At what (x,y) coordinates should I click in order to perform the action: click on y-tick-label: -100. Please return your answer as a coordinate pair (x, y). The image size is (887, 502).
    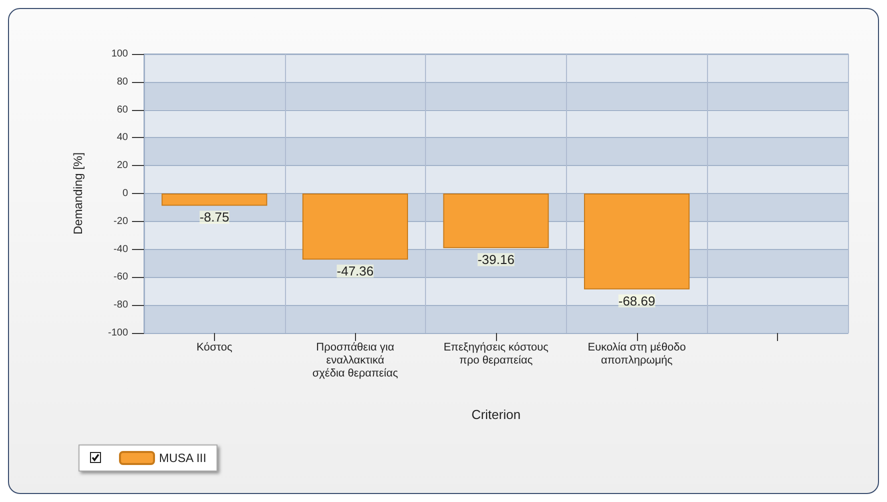
    Looking at the image, I should click on (118, 333).